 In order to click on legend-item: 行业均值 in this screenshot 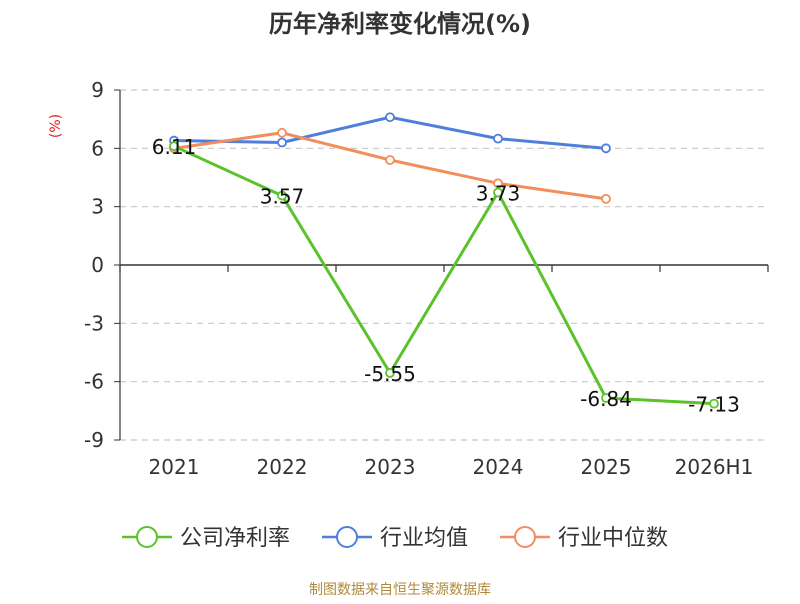, I will do `click(395, 538)`.